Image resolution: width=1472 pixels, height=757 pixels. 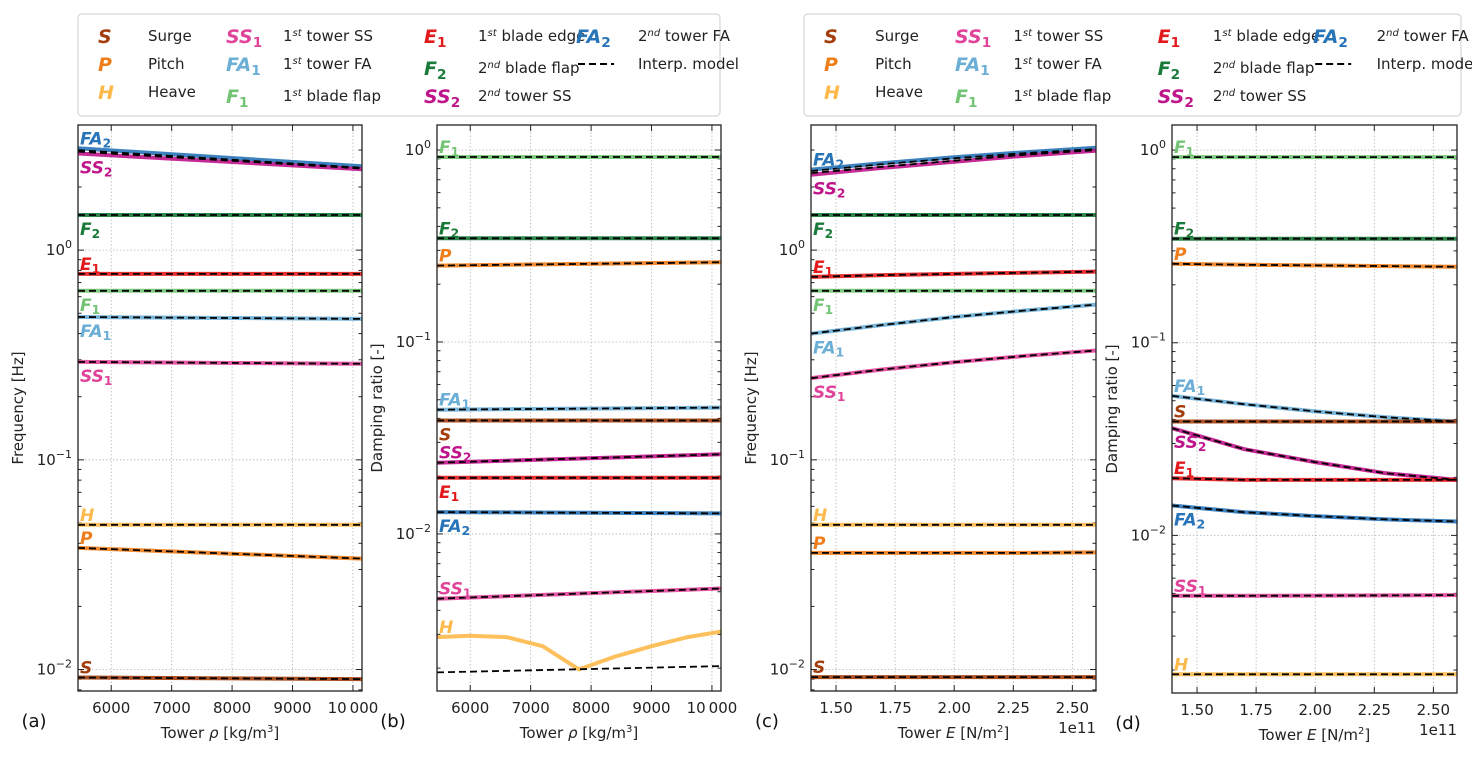 I want to click on legend-entry-label: 2nd tower SS, so click(x=525, y=96).